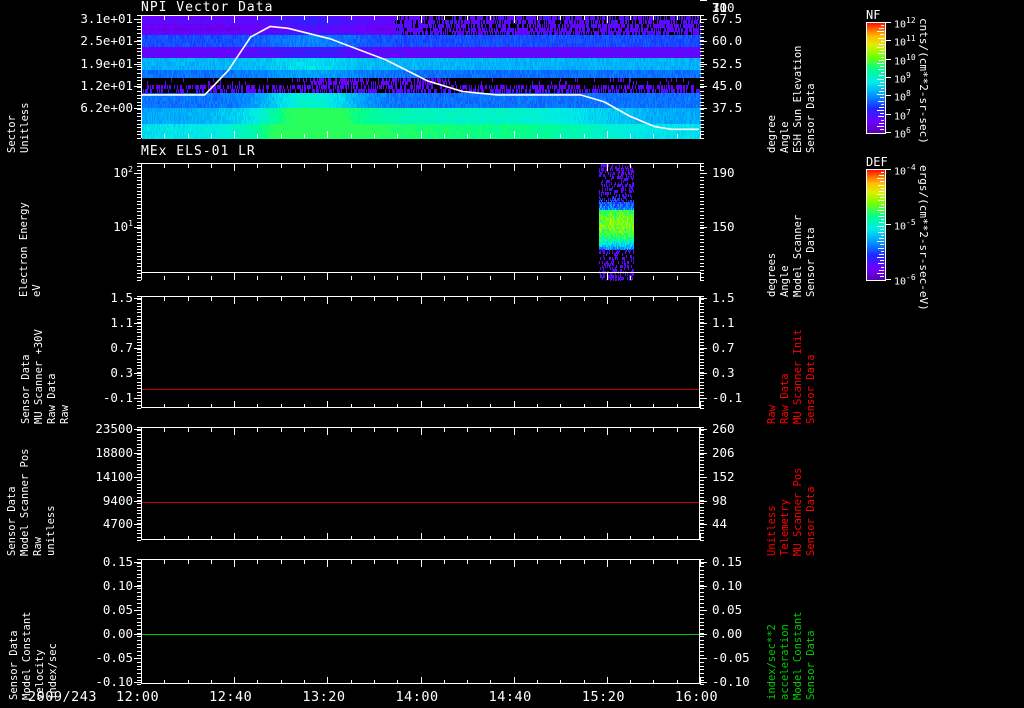 This screenshot has height=708, width=1024. What do you see at coordinates (720, 500) in the screenshot?
I see `y-tick-label-right: 98` at bounding box center [720, 500].